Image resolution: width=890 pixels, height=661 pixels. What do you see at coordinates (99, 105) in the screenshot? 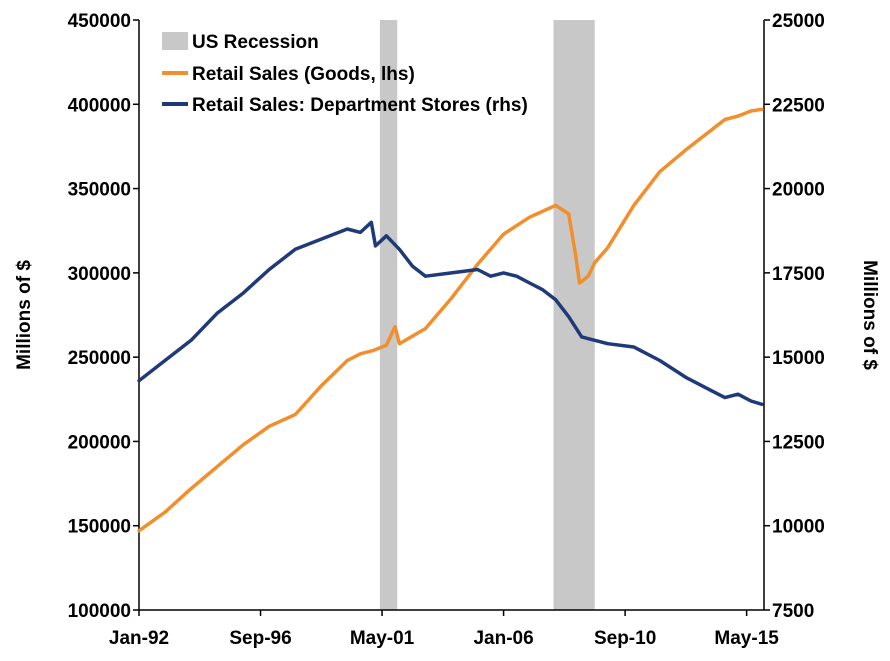
I see `y-left-tick-label: 400000` at bounding box center [99, 105].